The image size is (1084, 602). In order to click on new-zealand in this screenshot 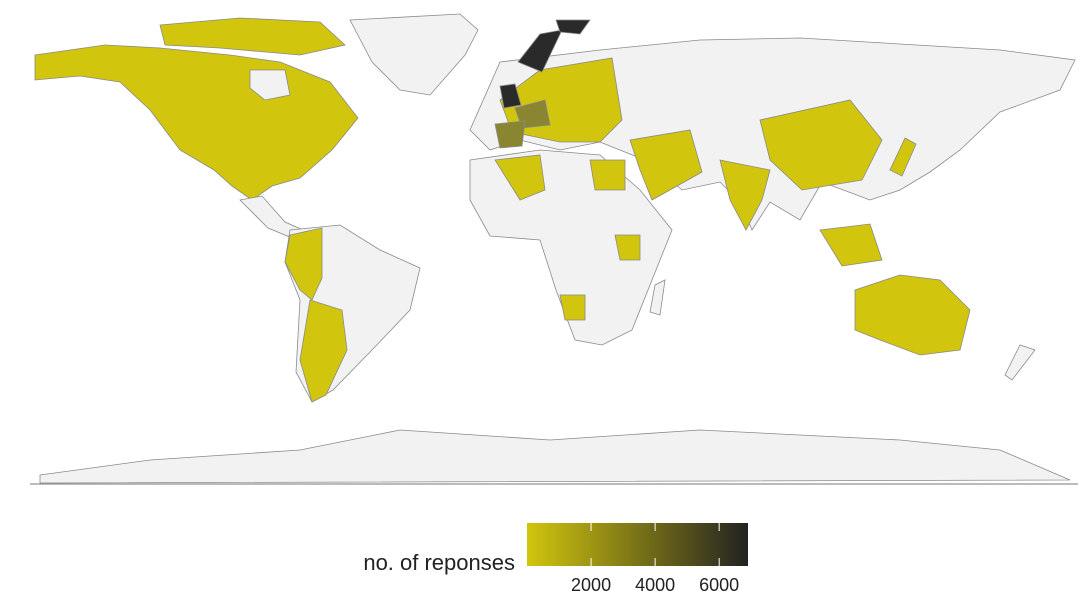, I will do `click(1020, 362)`.